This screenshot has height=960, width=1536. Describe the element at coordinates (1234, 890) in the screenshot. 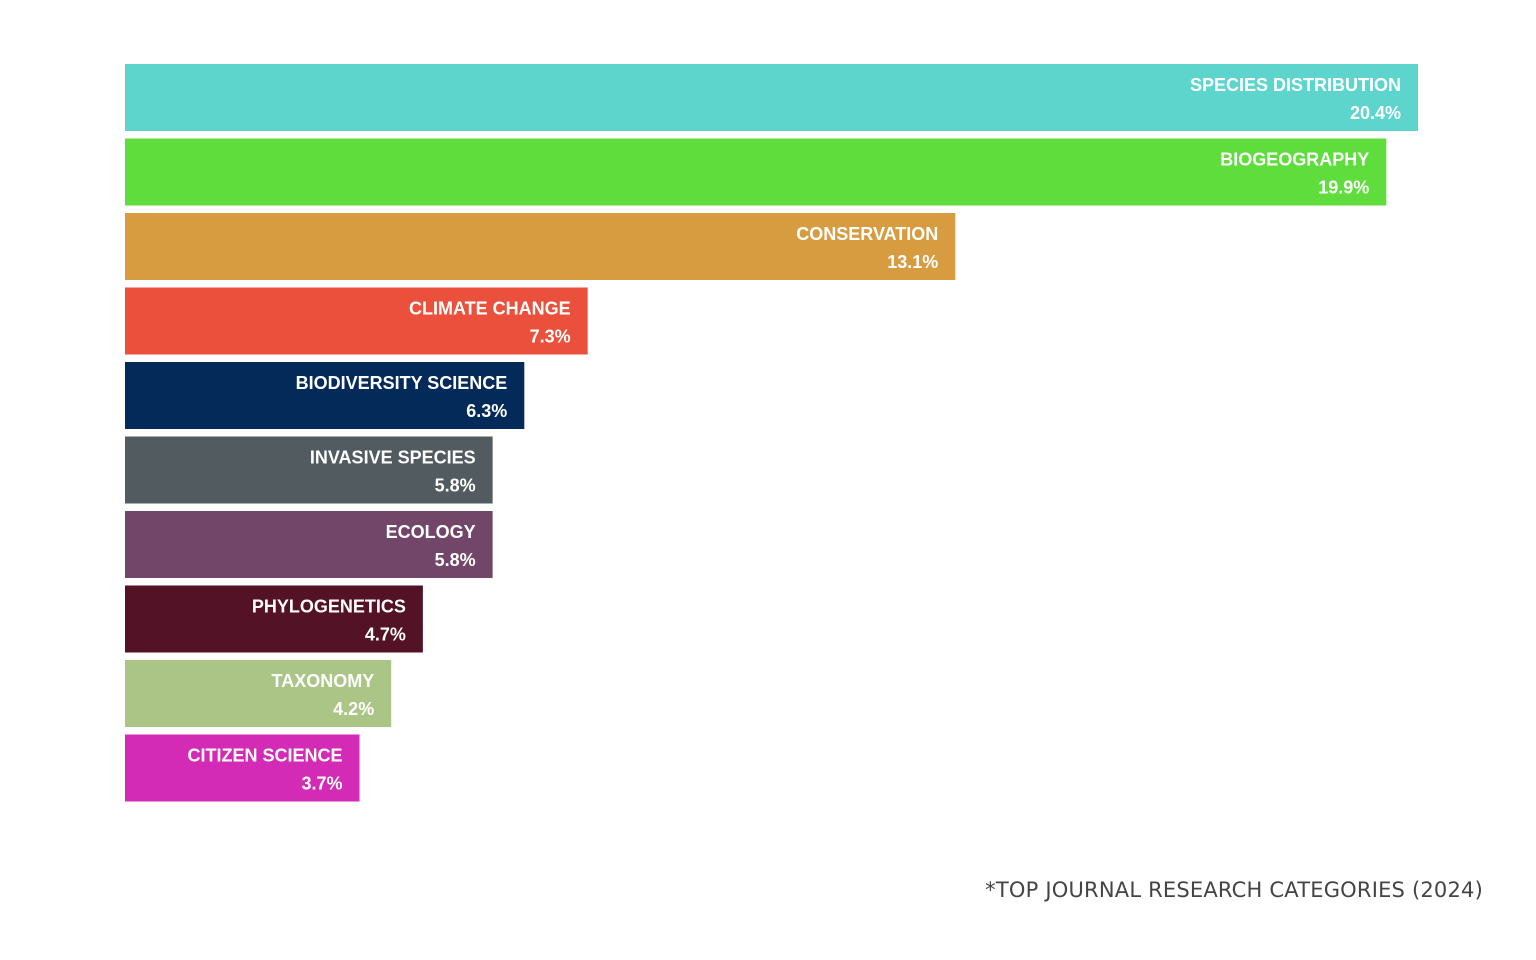

I see `chart-footnote: *TOP JOURNAL RESEARCH CATEGORIES (2024)` at that location.